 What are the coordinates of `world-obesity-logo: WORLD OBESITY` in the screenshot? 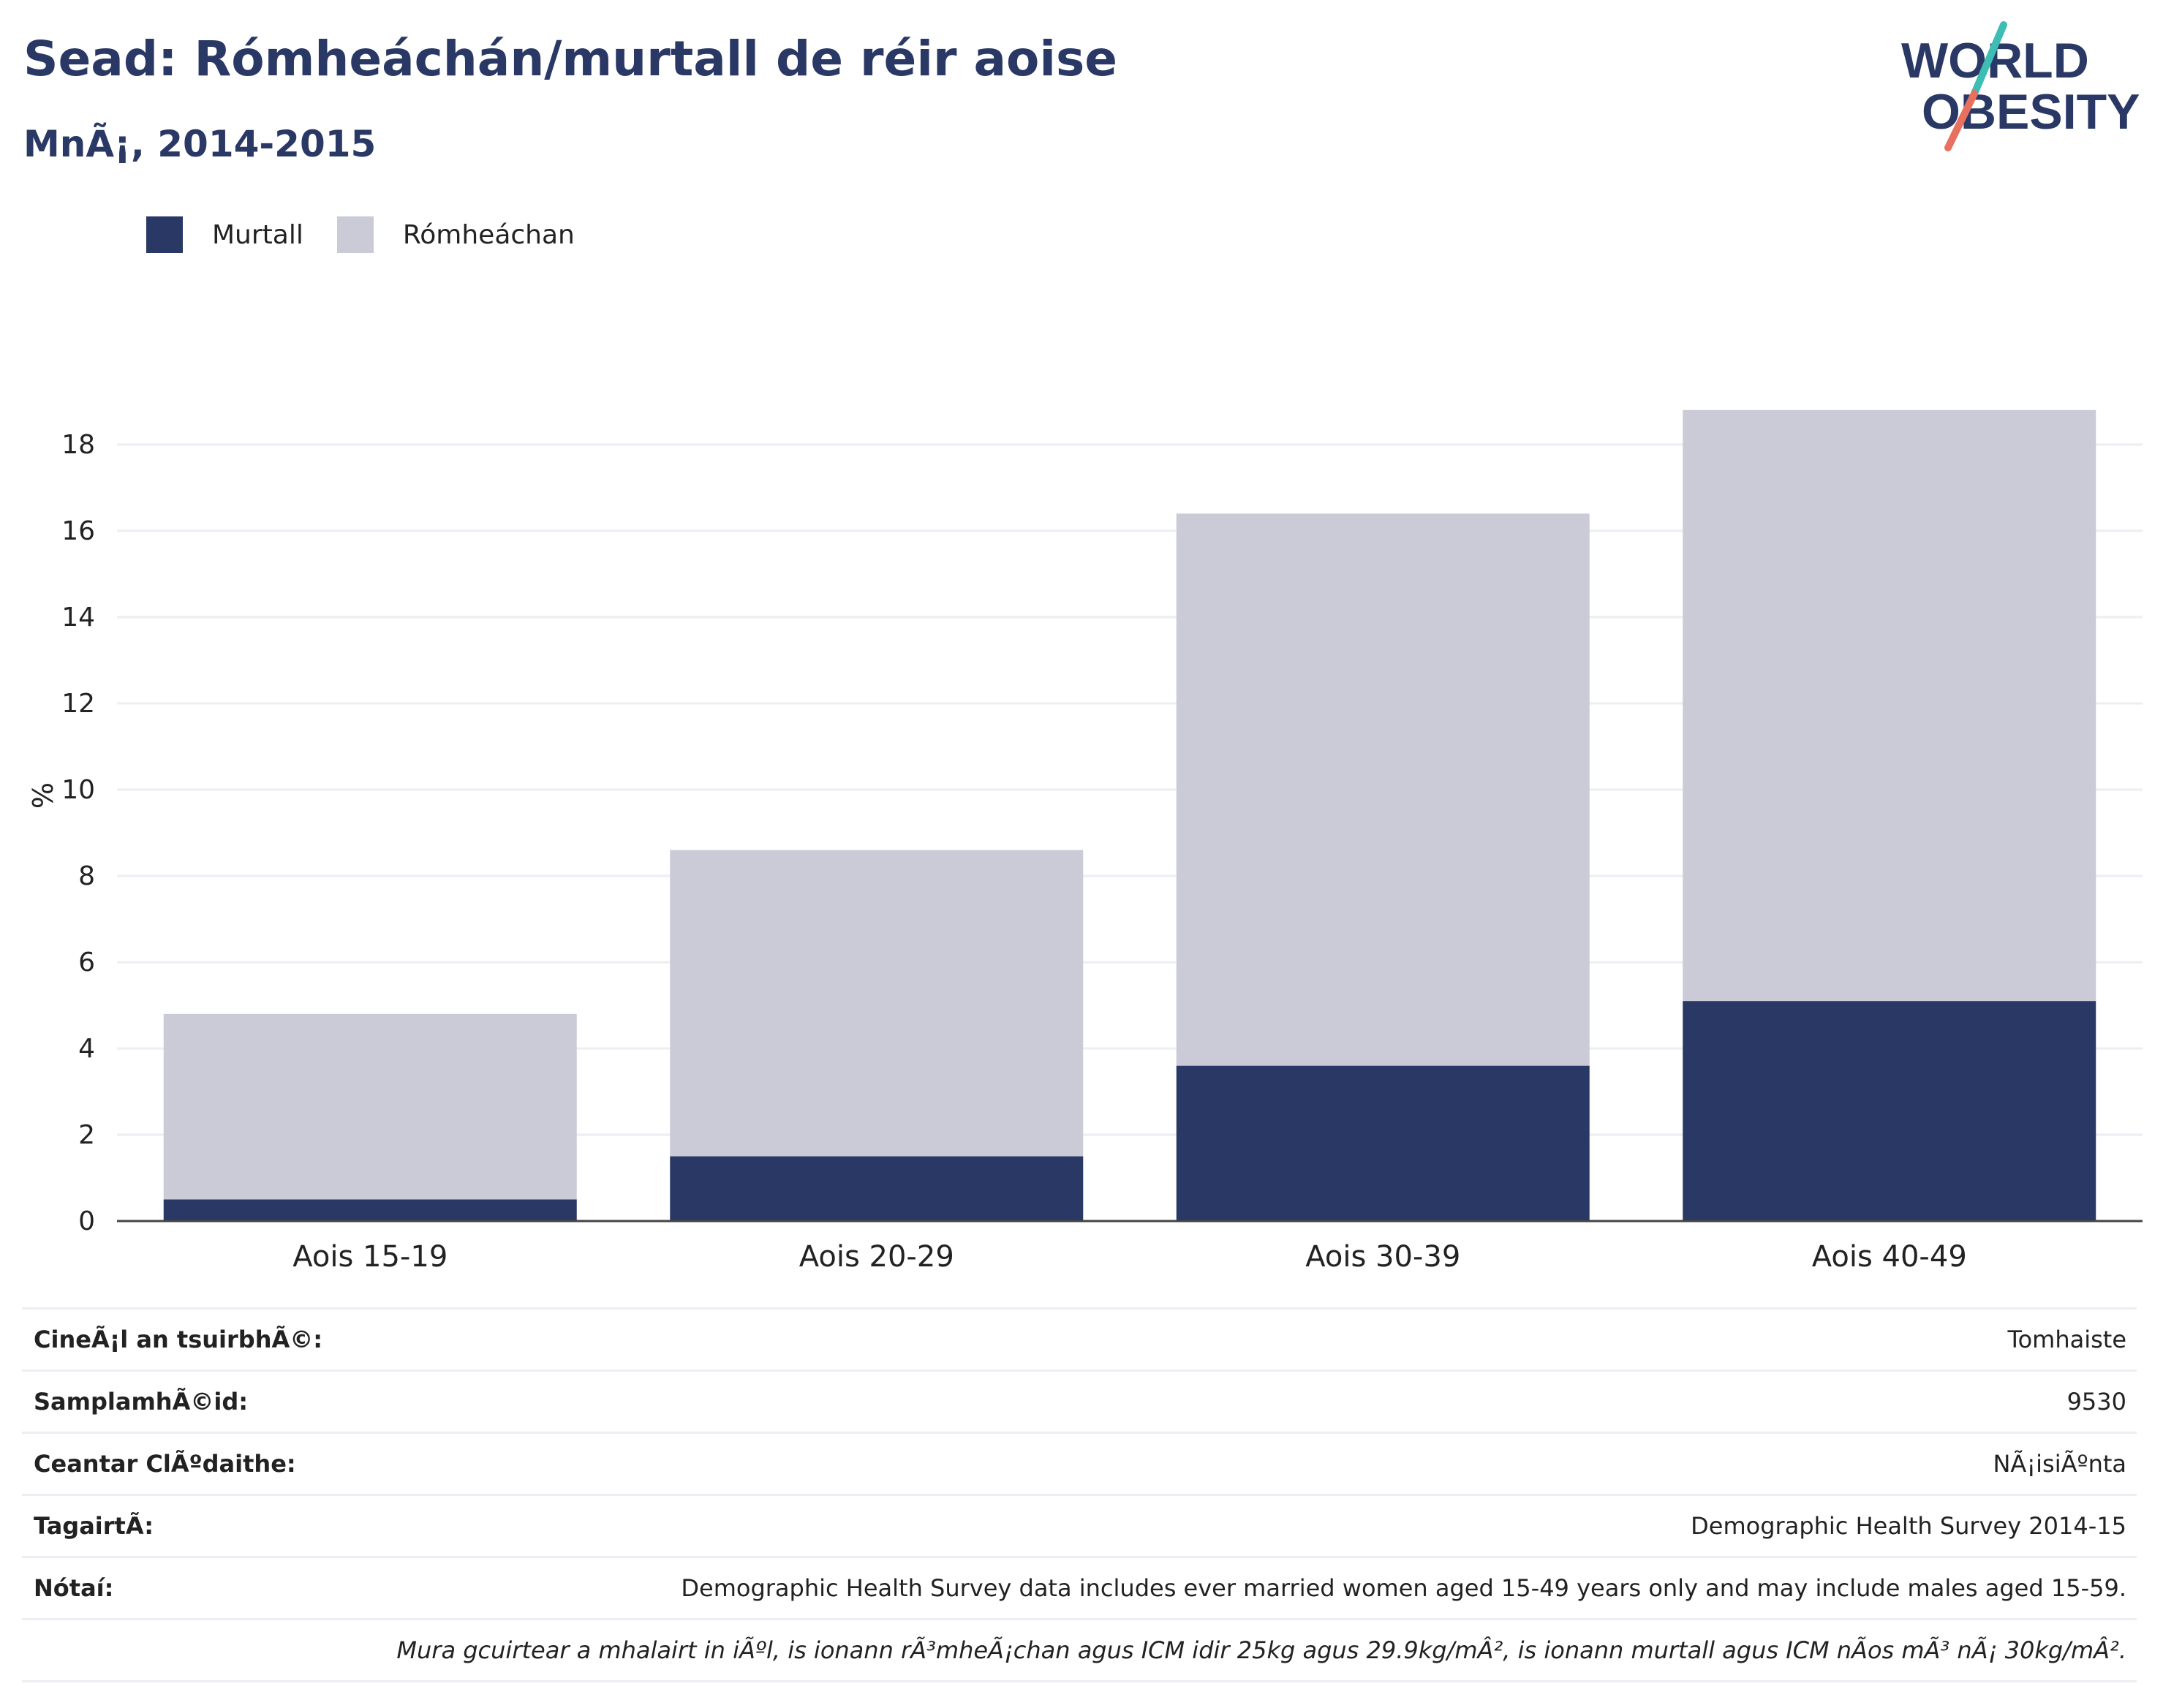 It's located at (2021, 86).